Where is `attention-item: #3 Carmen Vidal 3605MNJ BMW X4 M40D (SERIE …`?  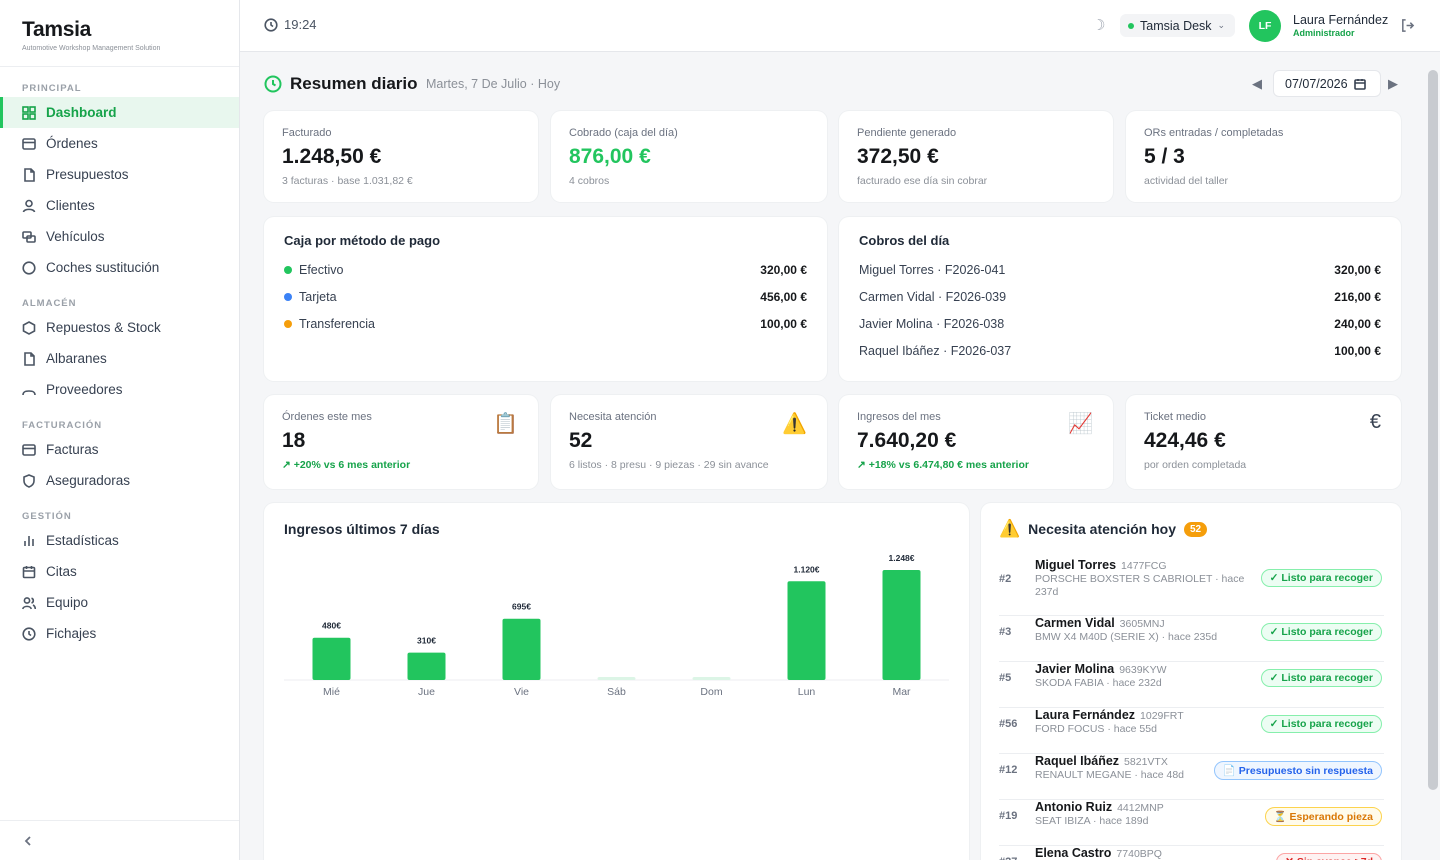
attention-item: #3 Carmen Vidal 3605MNJ BMW X4 M40D (SERIE … is located at coordinates (1191, 639).